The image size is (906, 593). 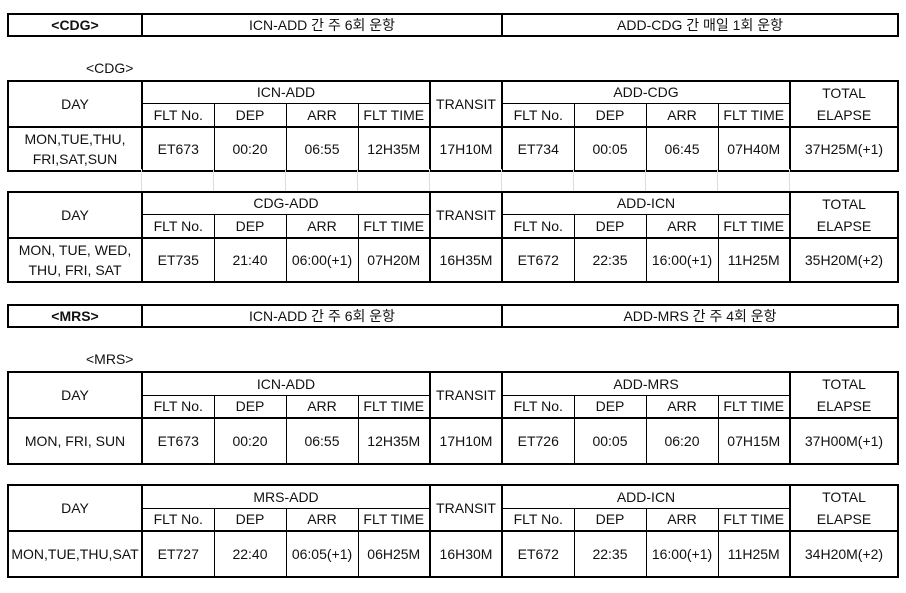 What do you see at coordinates (682, 441) in the screenshot?
I see `arrival-time: 06:20` at bounding box center [682, 441].